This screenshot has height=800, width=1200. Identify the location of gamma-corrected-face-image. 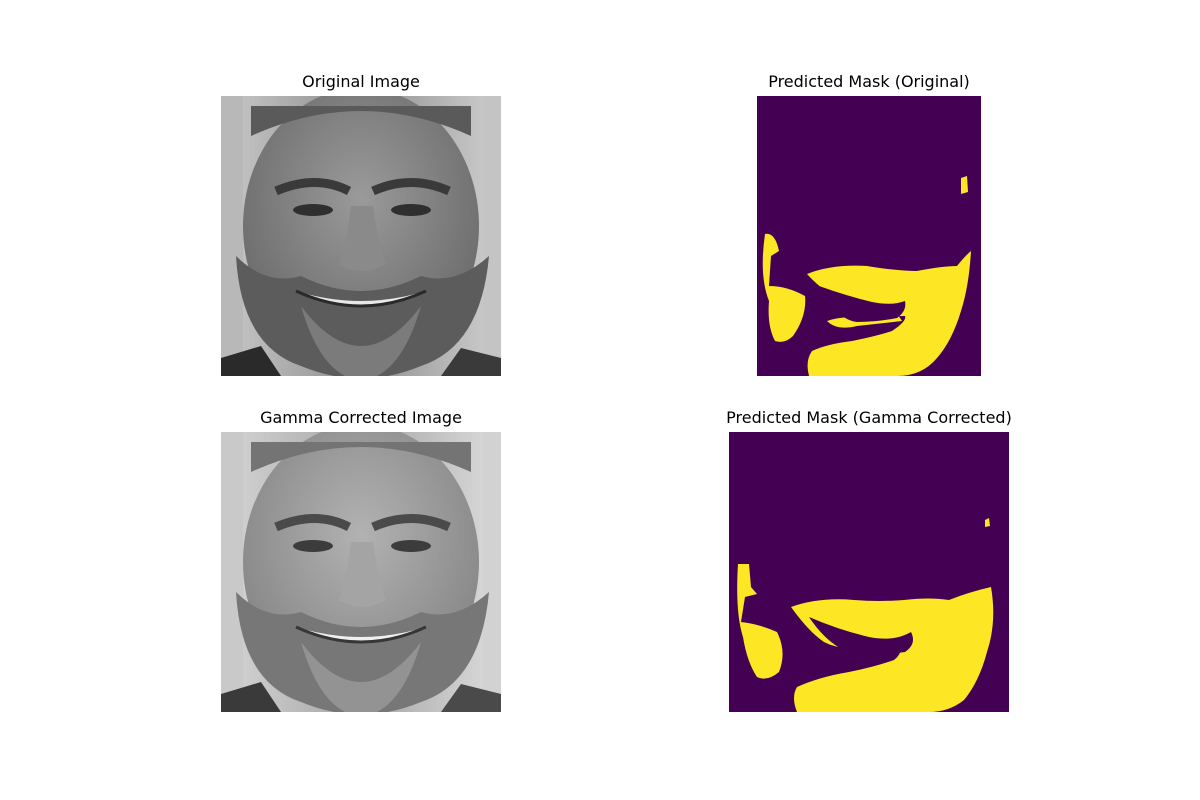
(361, 572).